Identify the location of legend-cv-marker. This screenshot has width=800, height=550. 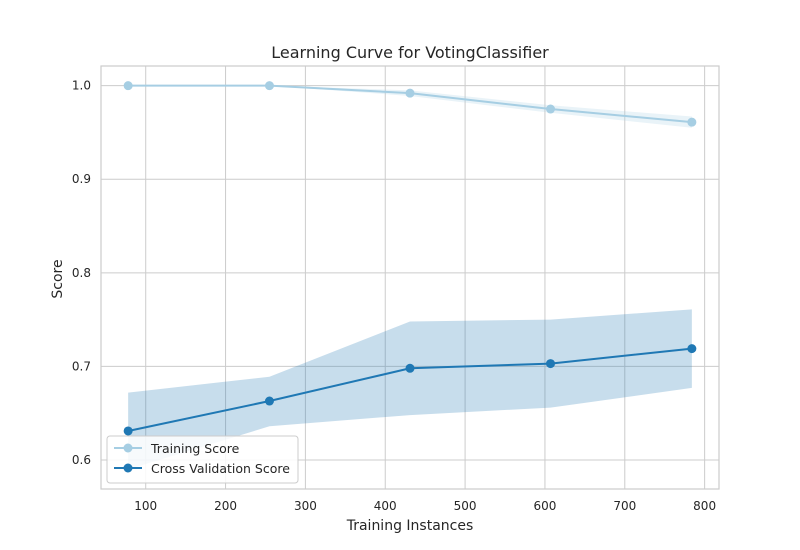
(128, 468).